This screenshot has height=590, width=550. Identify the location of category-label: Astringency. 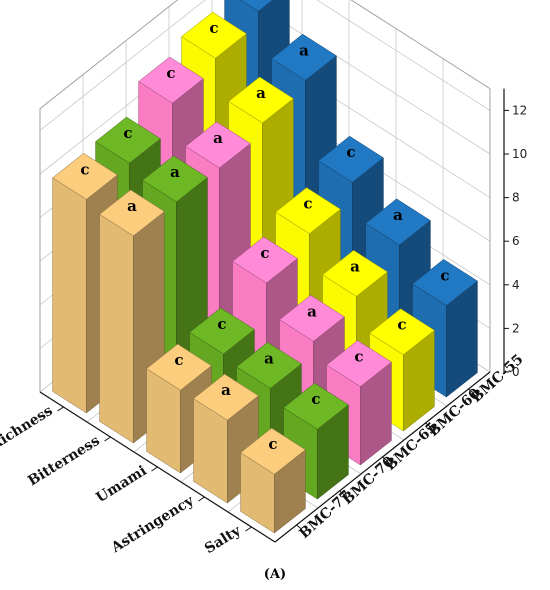
(152, 524).